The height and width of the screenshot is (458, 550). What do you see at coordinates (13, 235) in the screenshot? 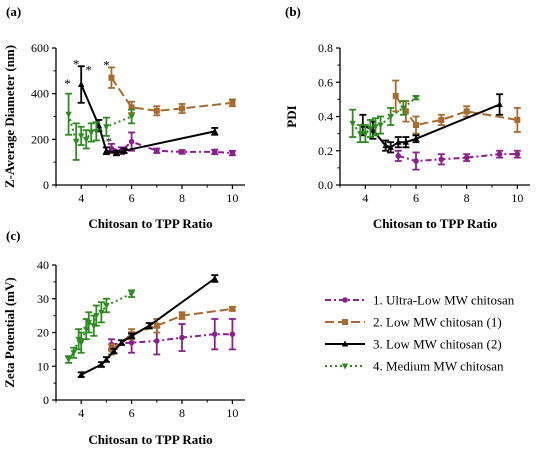
I see `panel-label-c: (c)` at bounding box center [13, 235].